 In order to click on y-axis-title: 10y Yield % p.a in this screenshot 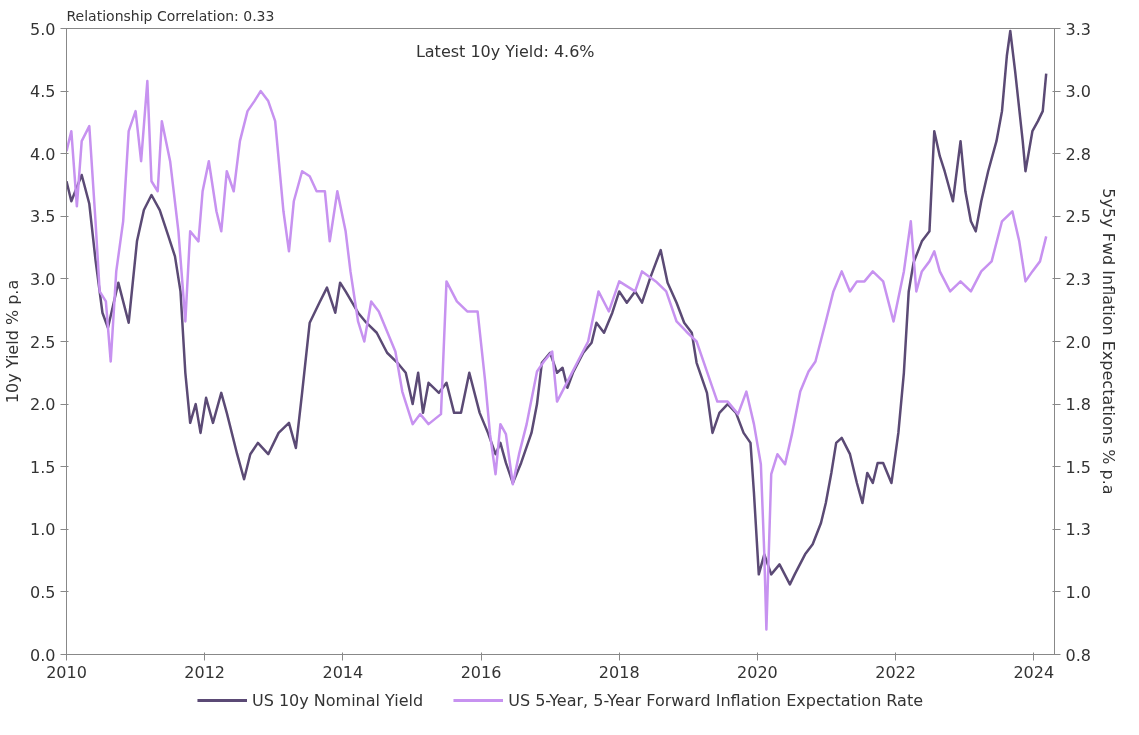, I will do `click(13, 341)`.